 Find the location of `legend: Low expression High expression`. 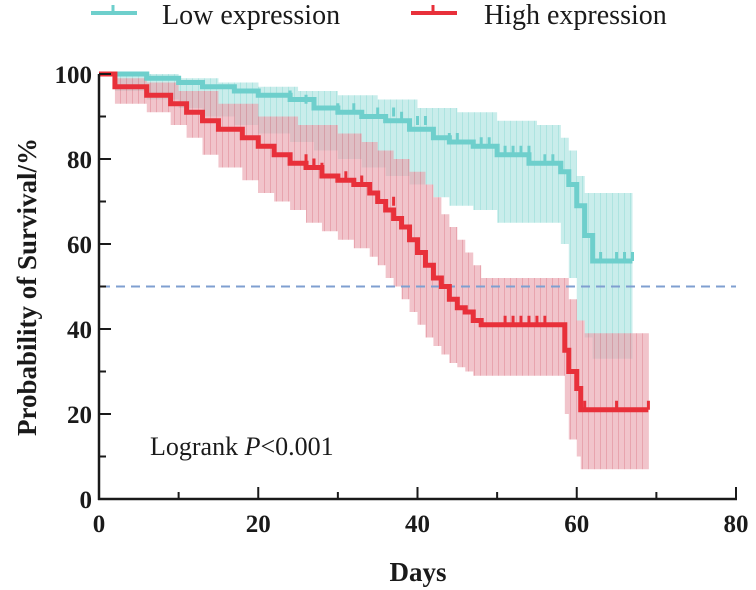

legend: Low expression High expression is located at coordinates (379, 15).